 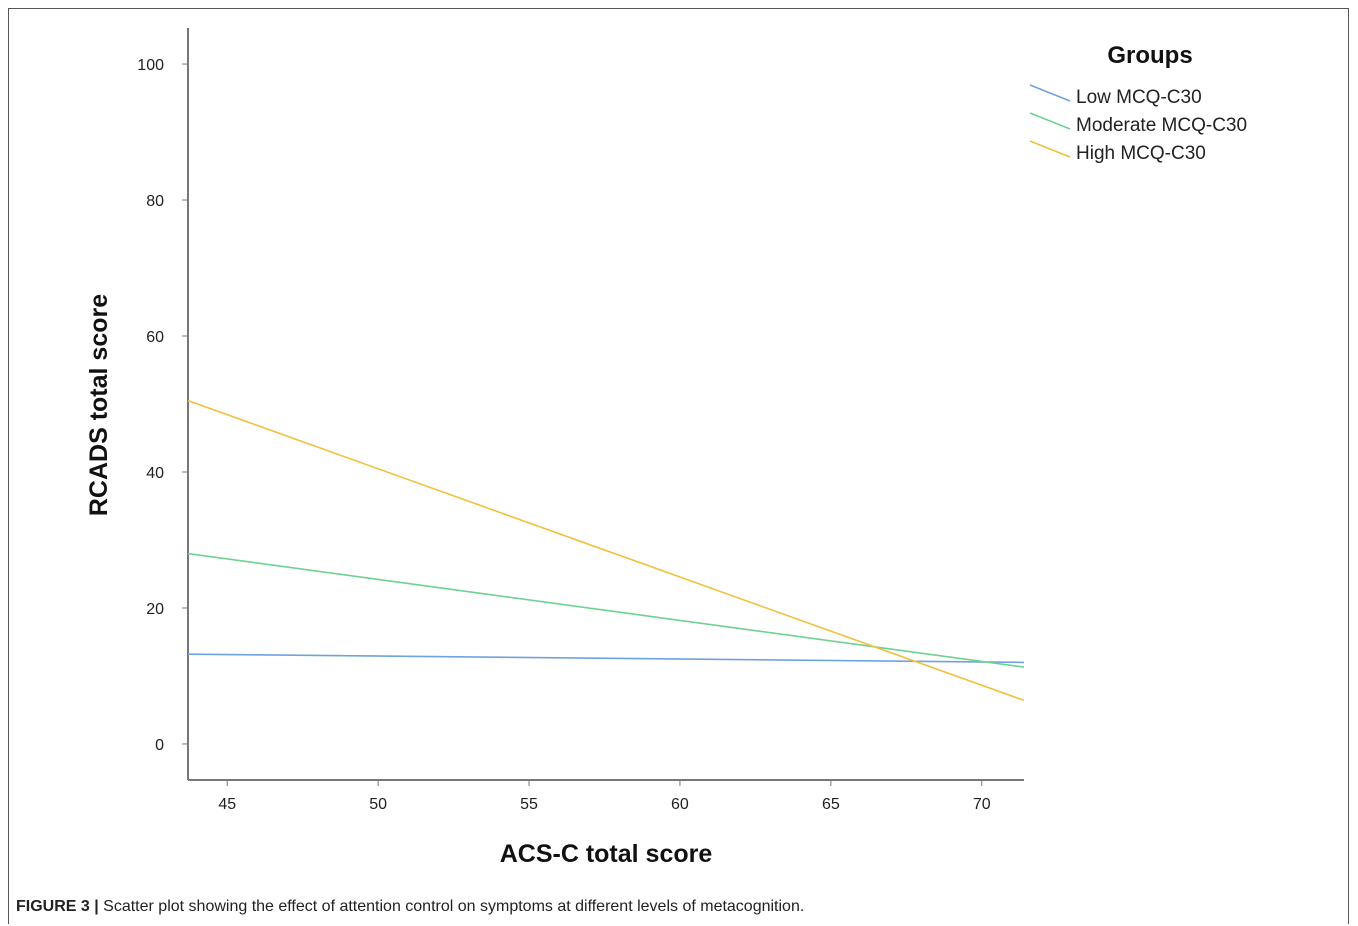 I want to click on y-tick-label: 100, so click(x=150, y=65).